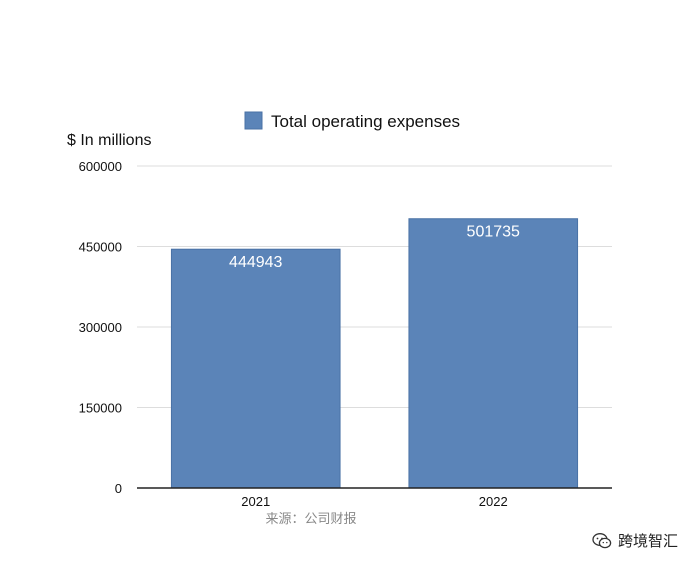 The image size is (700, 573). I want to click on legend-label: Total operating expenses, so click(365, 121).